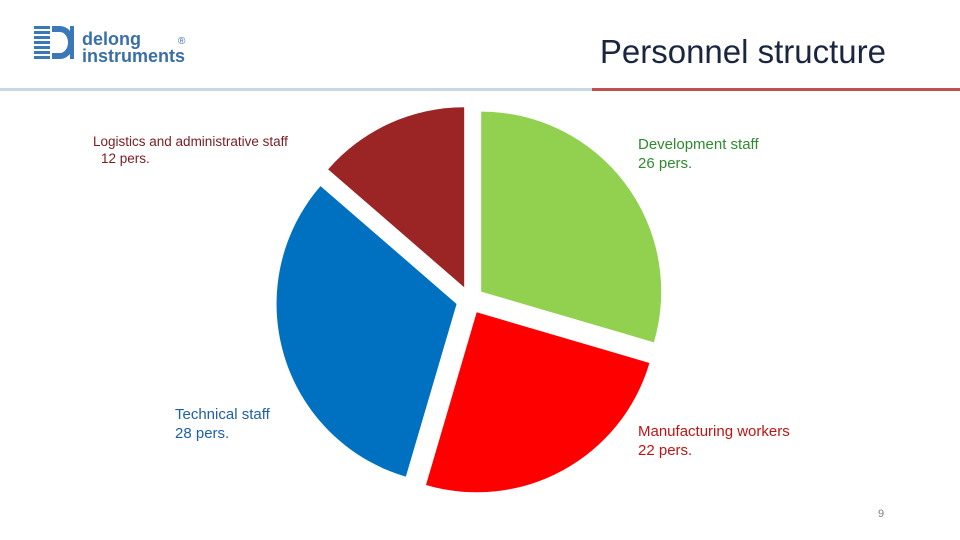  Describe the element at coordinates (714, 441) in the screenshot. I see `slice-label-manufacturing: Manufacturing workers 22 pers.` at that location.